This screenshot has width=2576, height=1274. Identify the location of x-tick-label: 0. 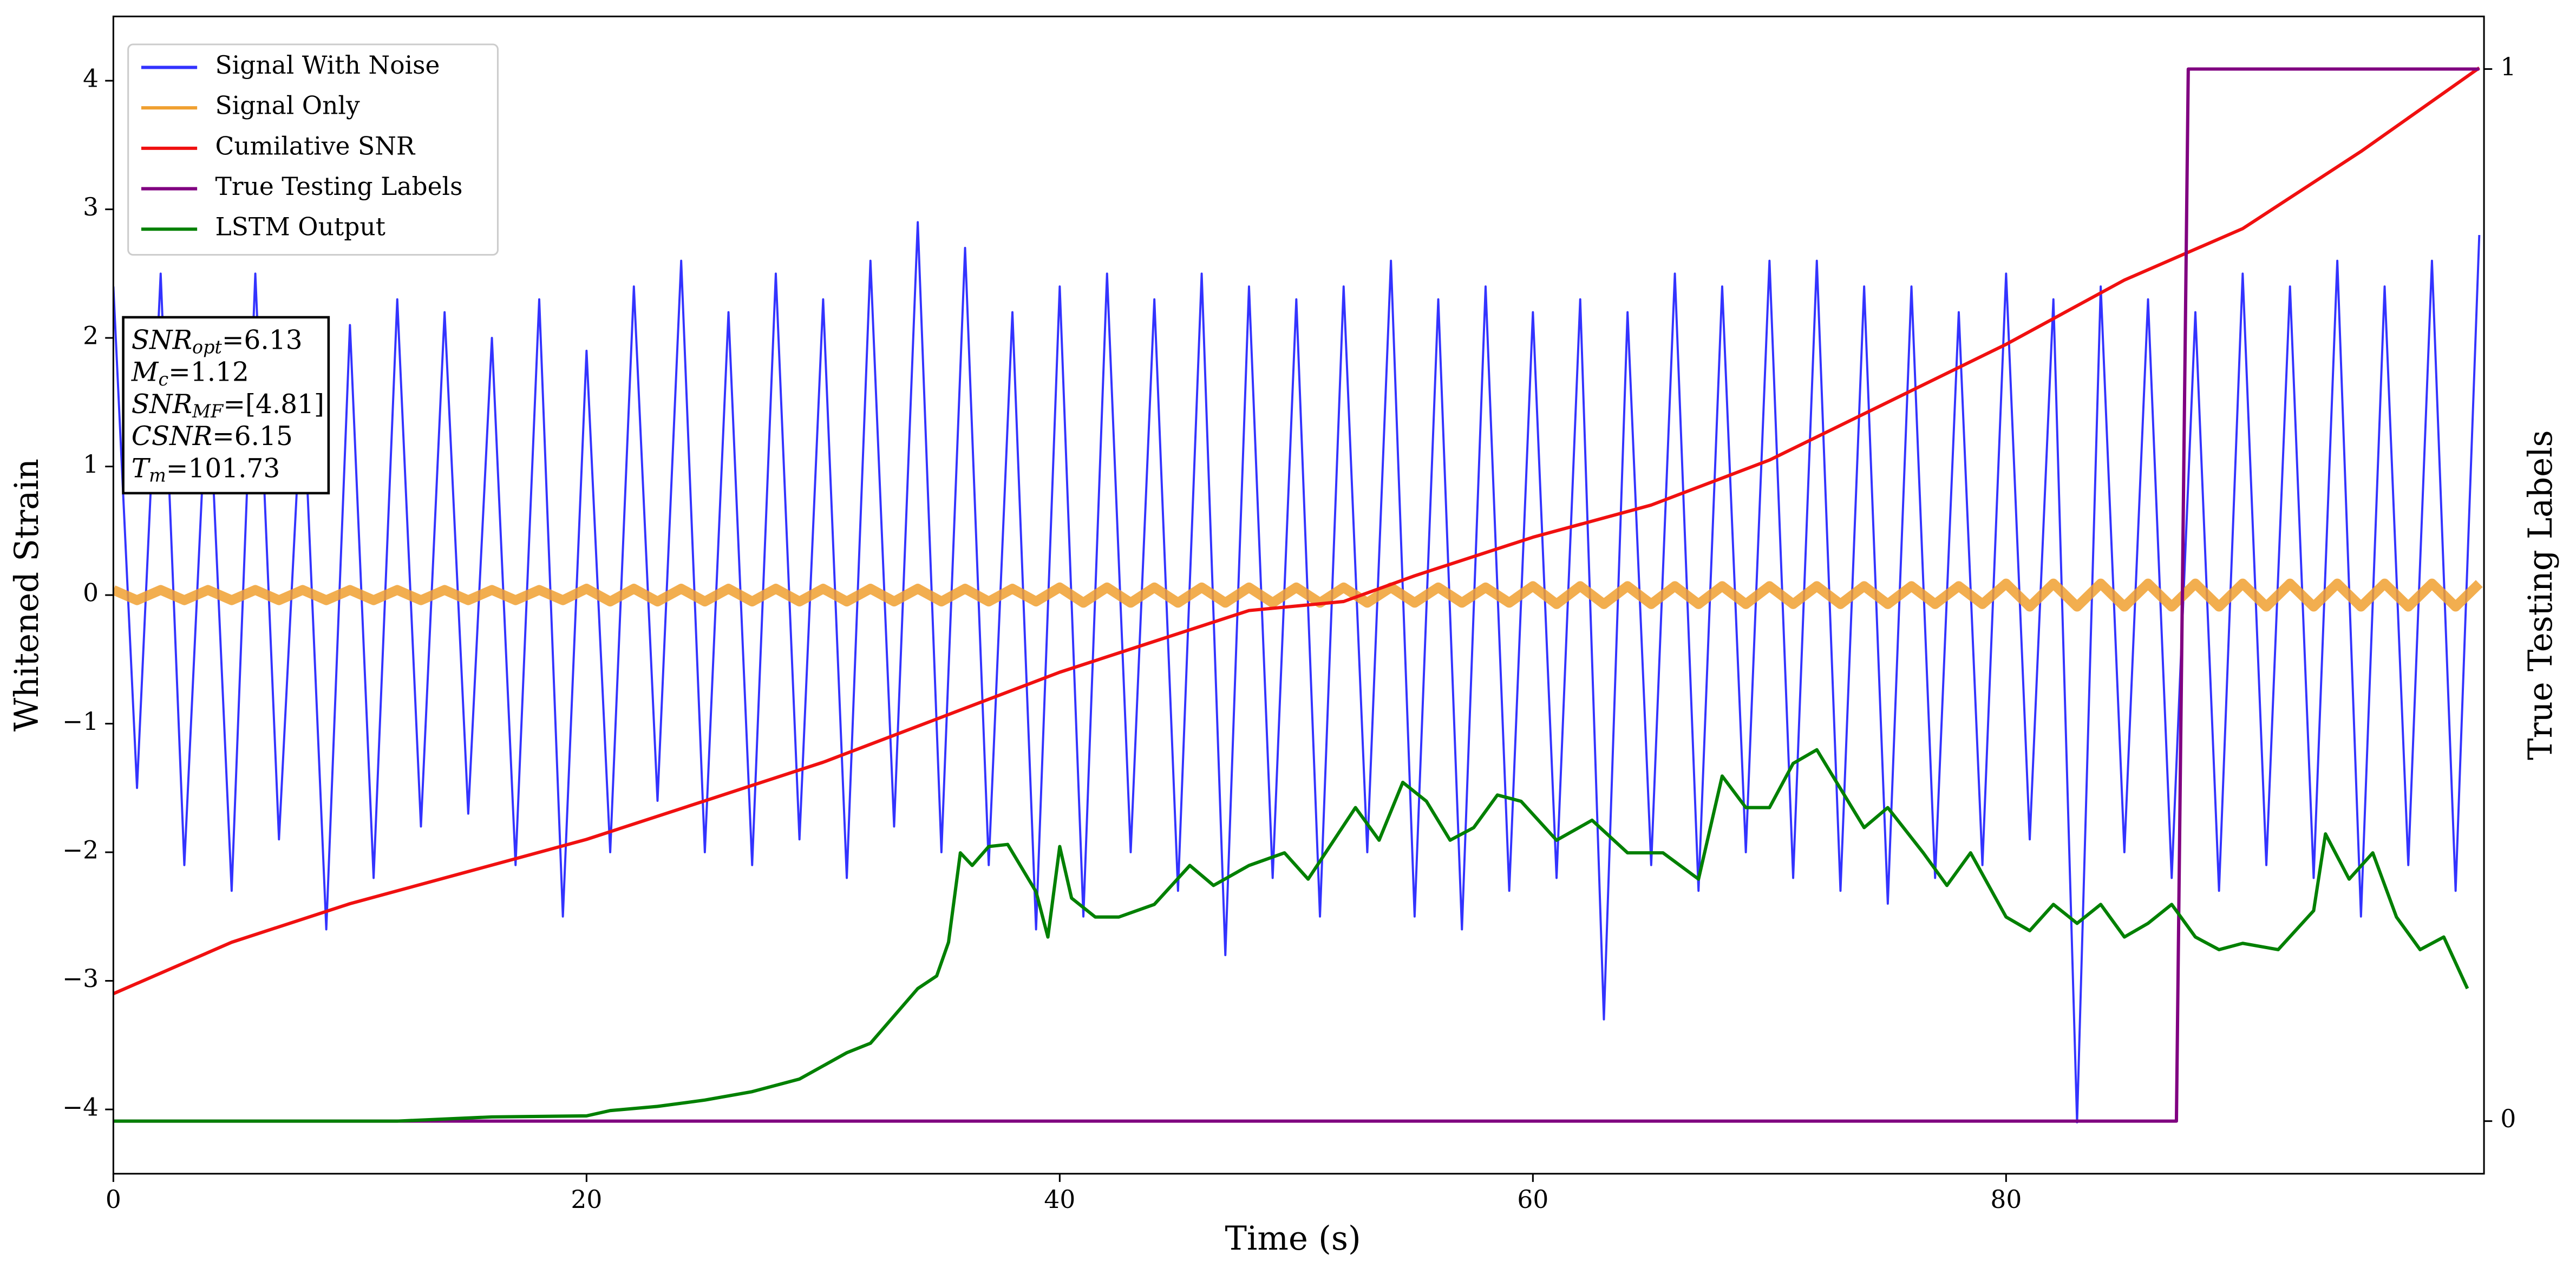
(113, 1199).